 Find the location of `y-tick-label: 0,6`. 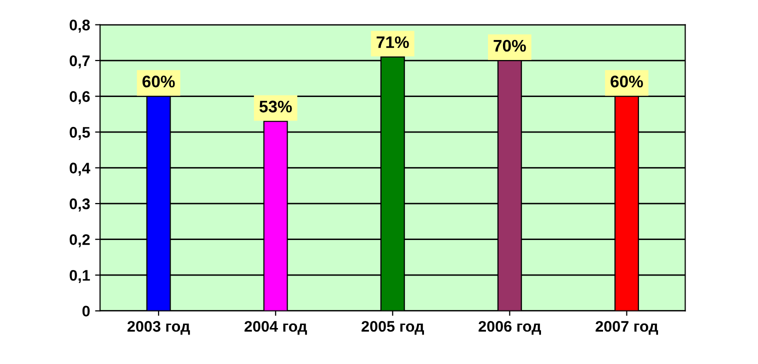

y-tick-label: 0,6 is located at coordinates (80, 97).